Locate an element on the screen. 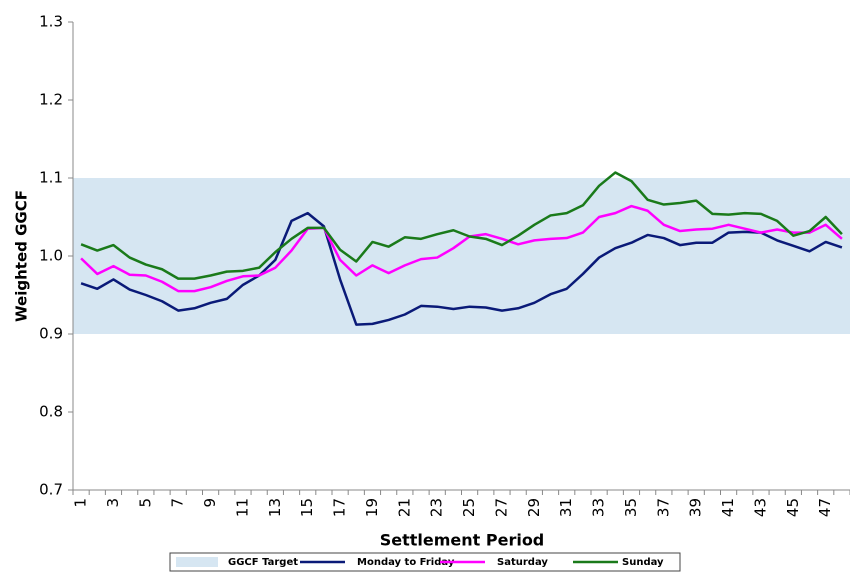  y-axis-title: Weighted GGCF is located at coordinates (22, 256).